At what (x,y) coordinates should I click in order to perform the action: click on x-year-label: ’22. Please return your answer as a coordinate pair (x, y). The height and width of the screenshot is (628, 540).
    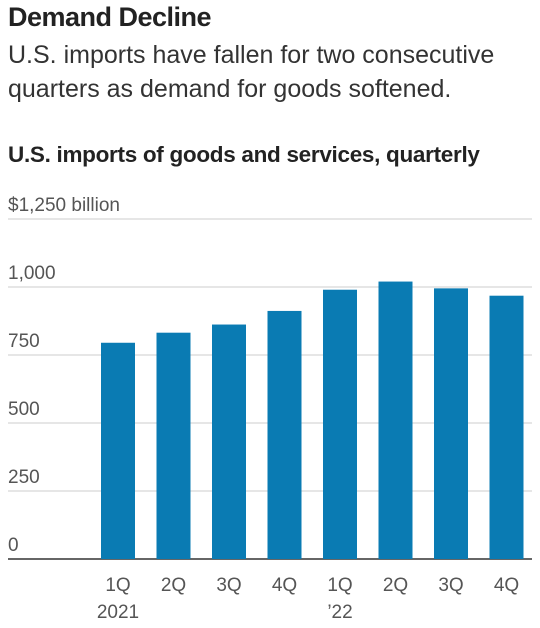
    Looking at the image, I should click on (339, 612).